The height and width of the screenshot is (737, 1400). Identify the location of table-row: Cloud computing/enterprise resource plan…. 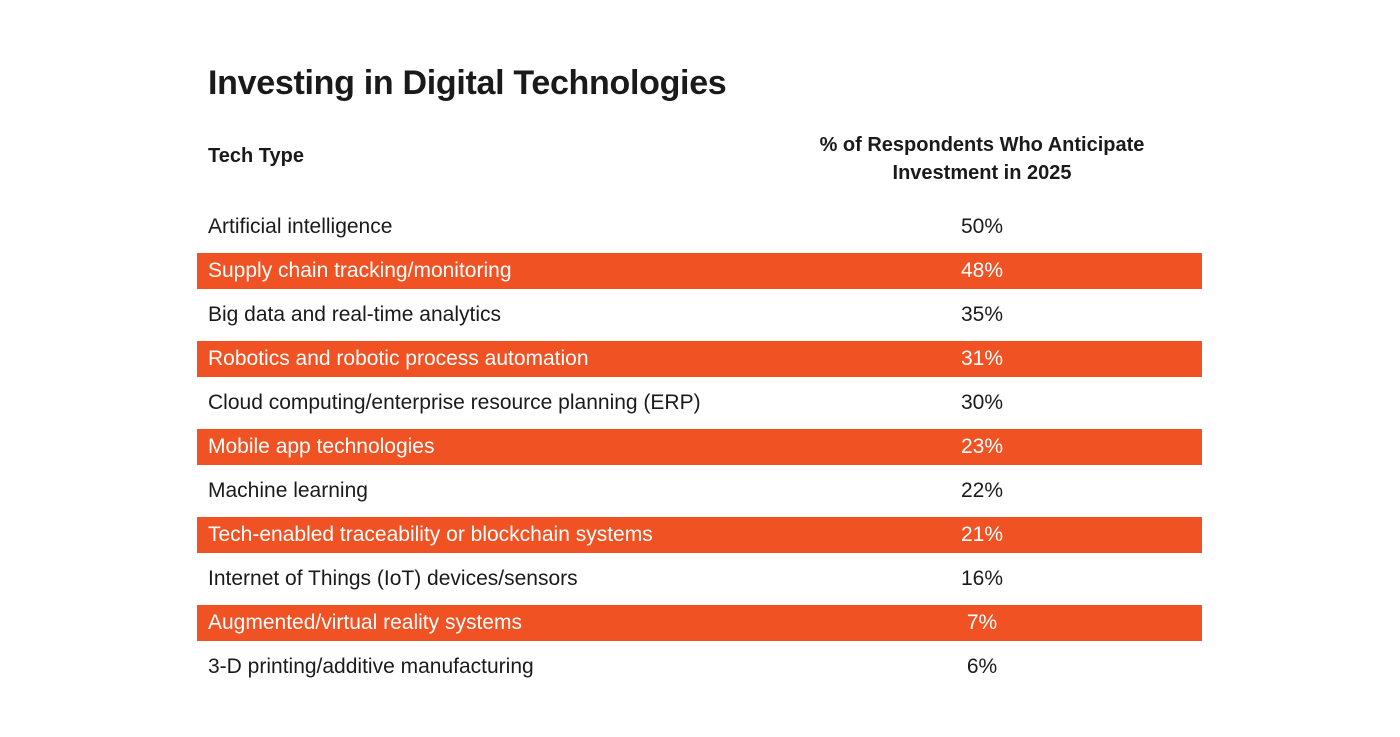
(699, 403).